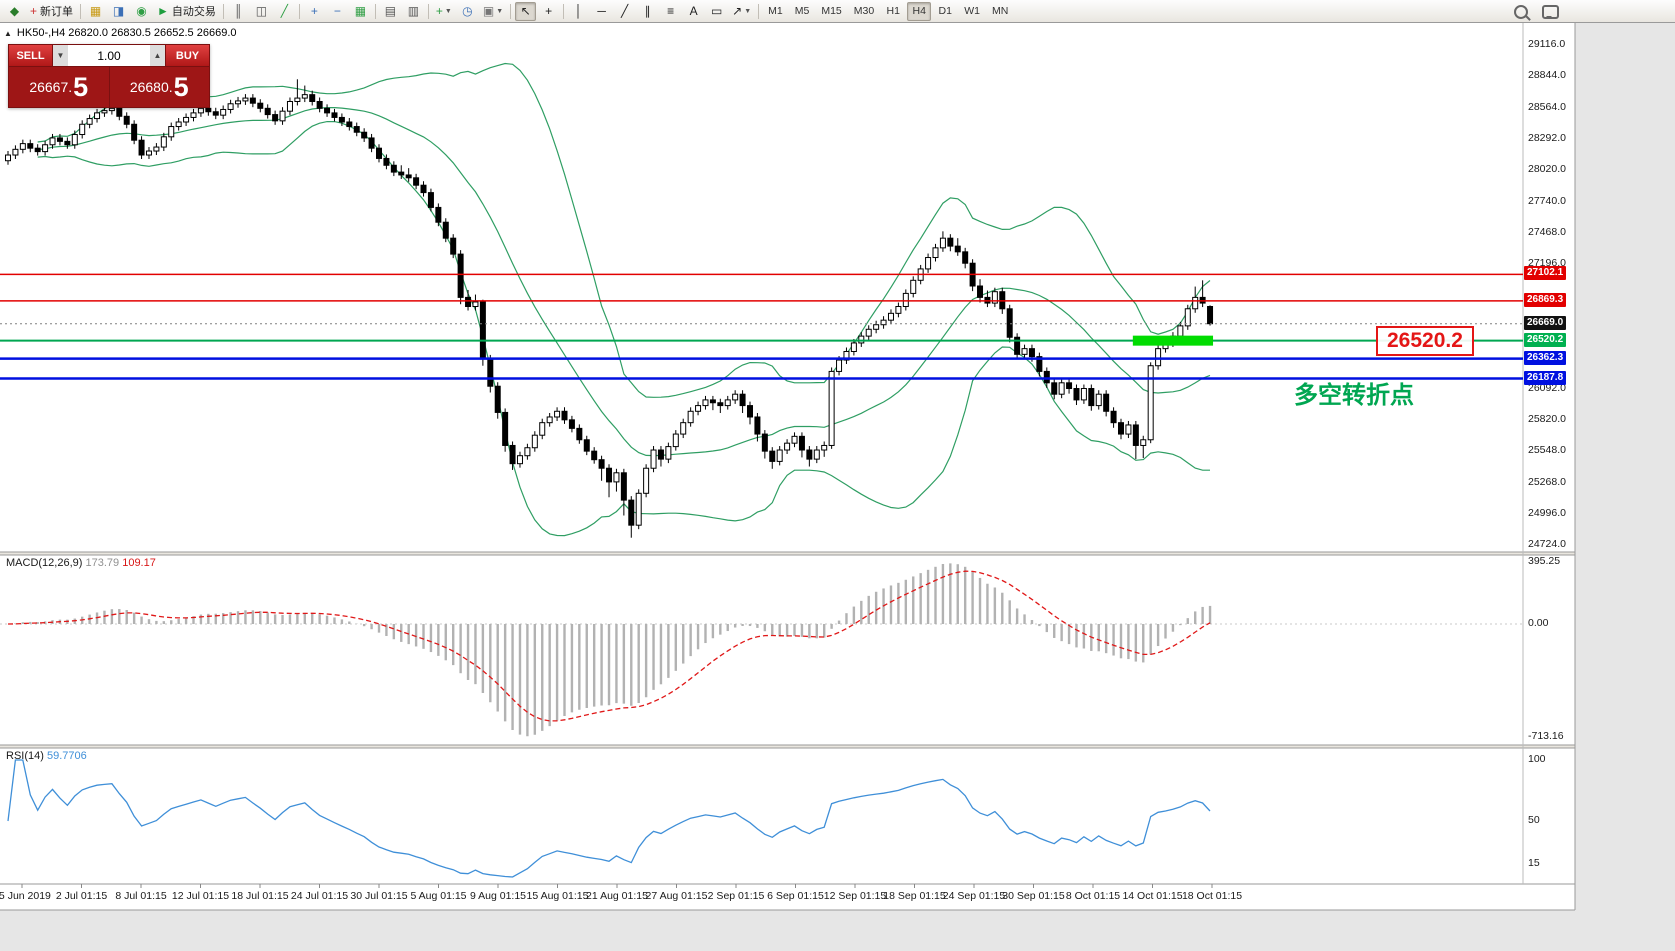 The height and width of the screenshot is (951, 1675). I want to click on price-box-label: 26362.3, so click(1545, 357).